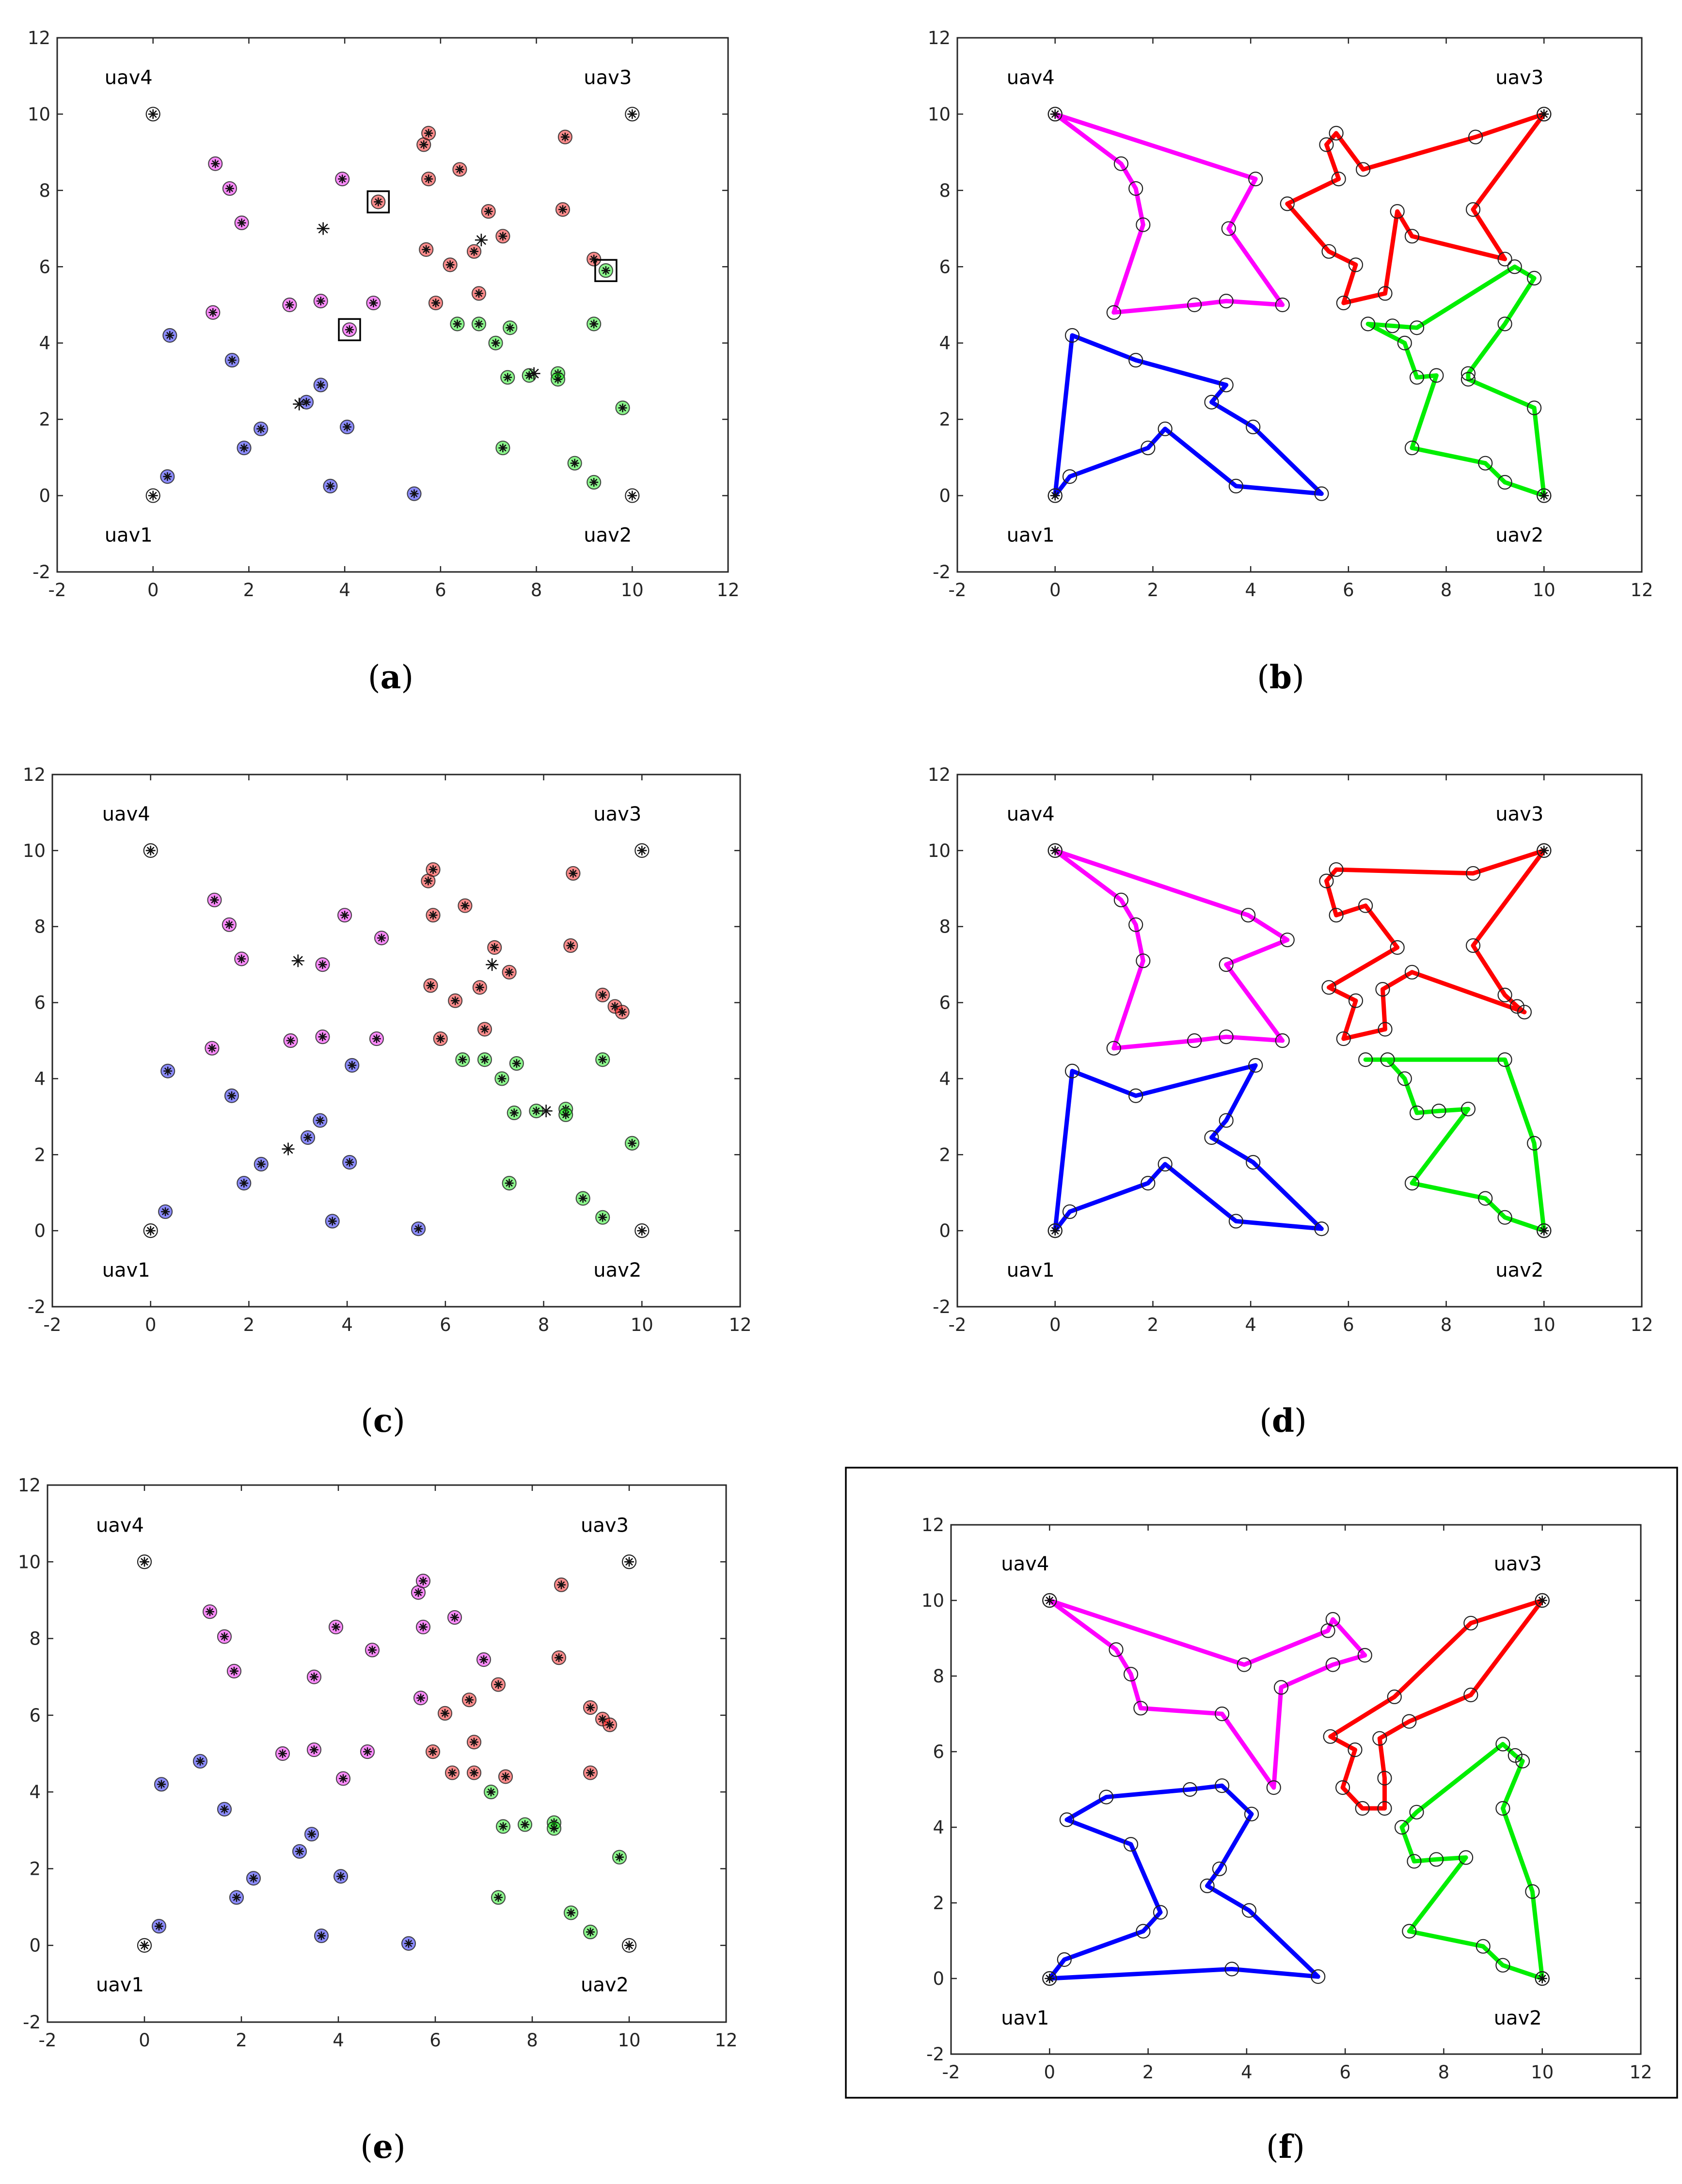 Image resolution: width=1682 pixels, height=2184 pixels. What do you see at coordinates (126, 1271) in the screenshot?
I see `label-uav1: uav1` at bounding box center [126, 1271].